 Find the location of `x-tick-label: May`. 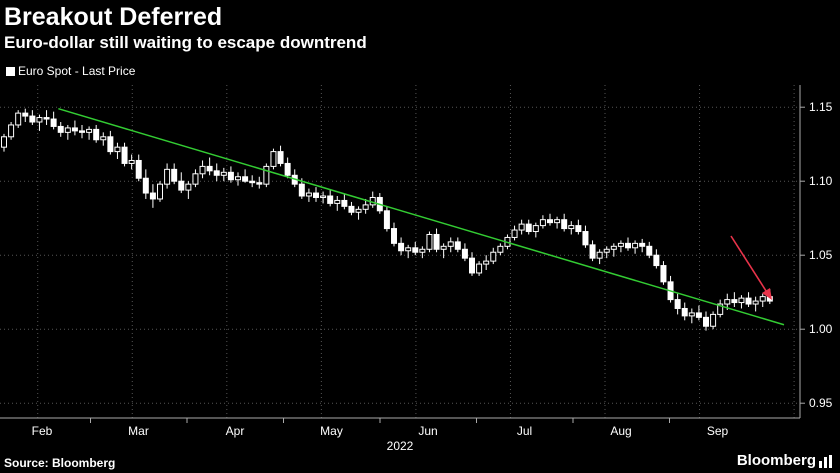

x-tick-label: May is located at coordinates (331, 431).